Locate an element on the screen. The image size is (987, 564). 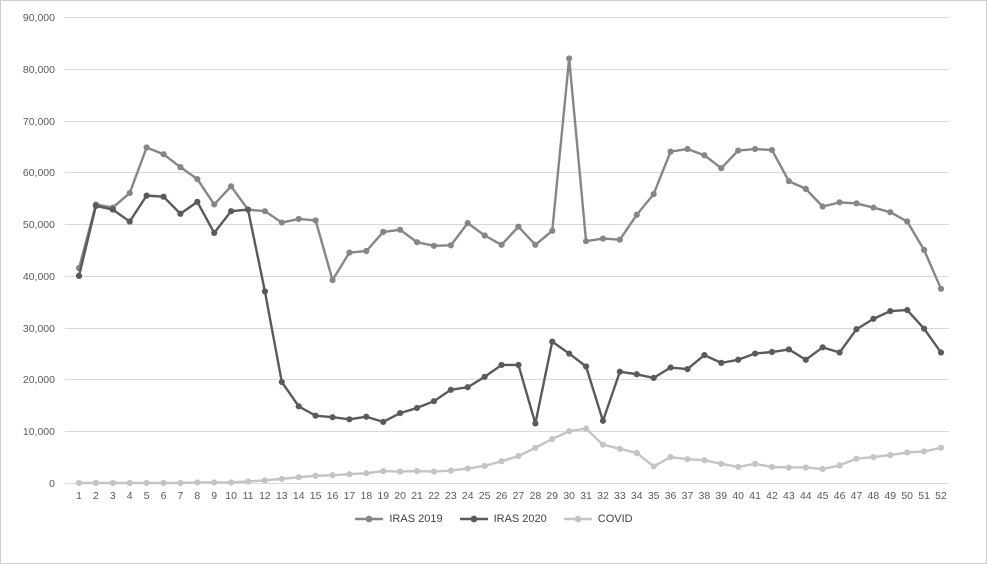
x-axis-tick-label: 8 is located at coordinates (197, 496).